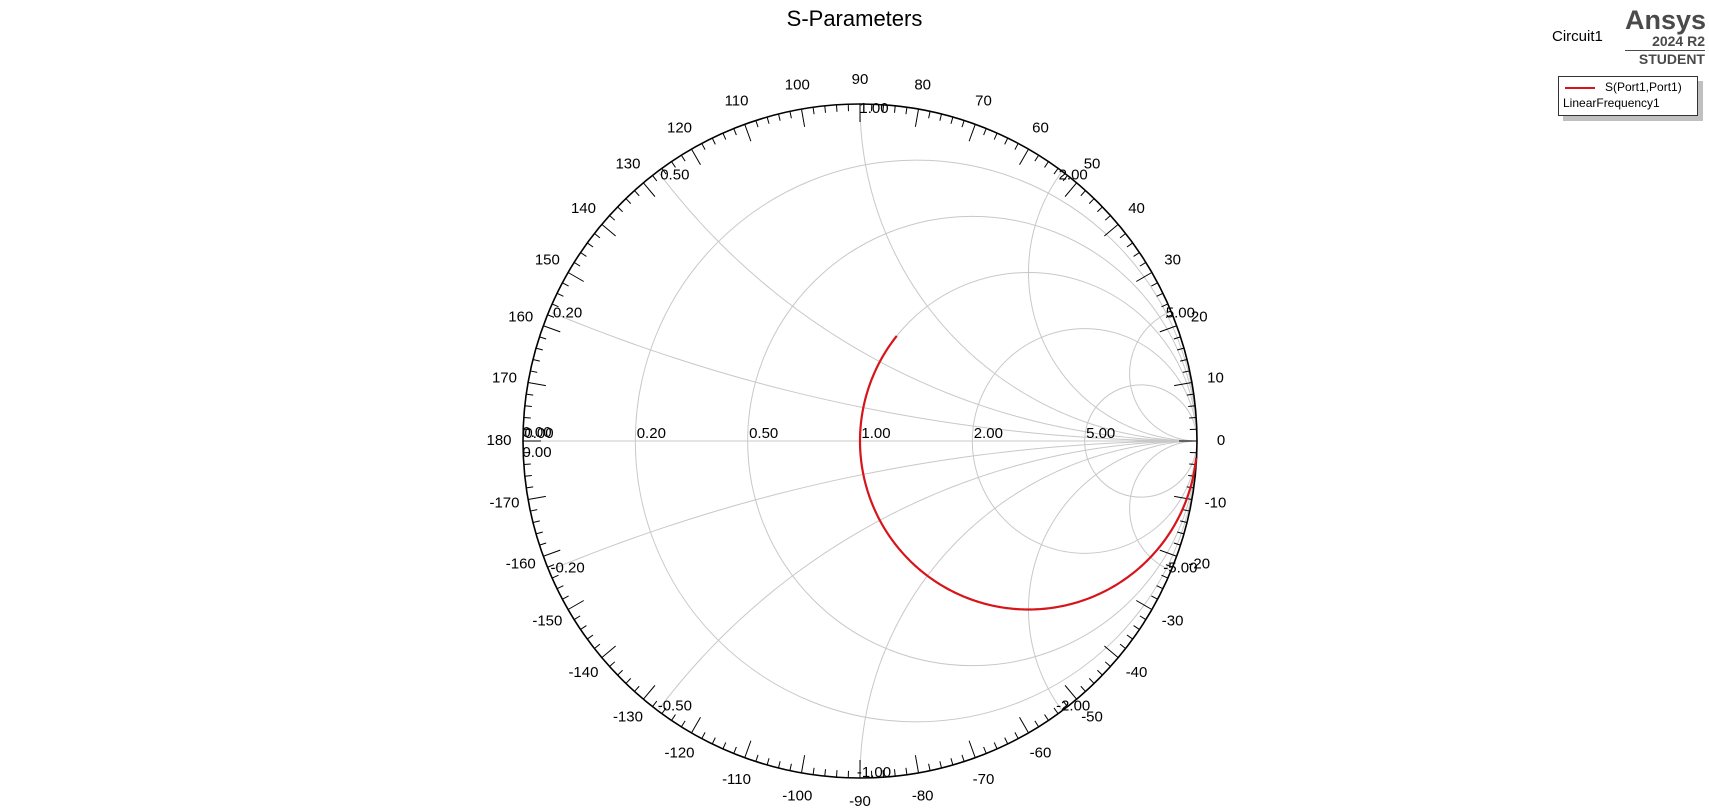 The image size is (1709, 812). I want to click on logo-edition: STUDENT, so click(1671, 59).